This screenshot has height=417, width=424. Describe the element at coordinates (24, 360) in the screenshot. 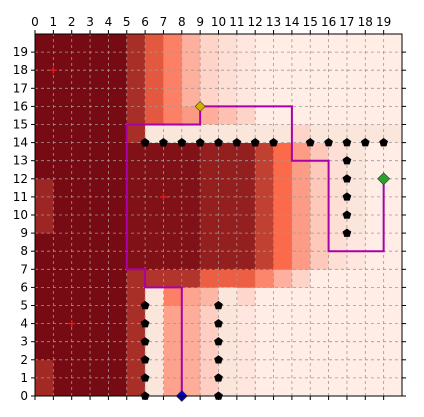

I see `y-tick-label: 2` at that location.